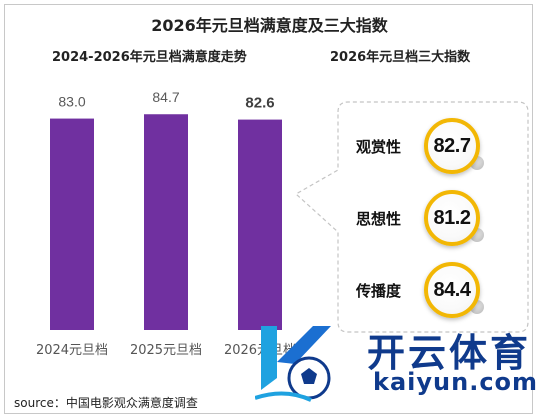 The height and width of the screenshot is (420, 539). Describe the element at coordinates (260, 350) in the screenshot. I see `x-tick-label-2: 2026元旦档` at that location.